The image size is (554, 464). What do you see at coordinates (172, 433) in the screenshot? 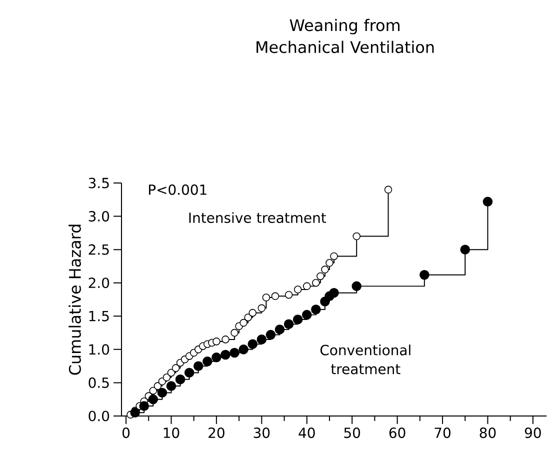
I see `x-tick-label: 10` at bounding box center [172, 433].